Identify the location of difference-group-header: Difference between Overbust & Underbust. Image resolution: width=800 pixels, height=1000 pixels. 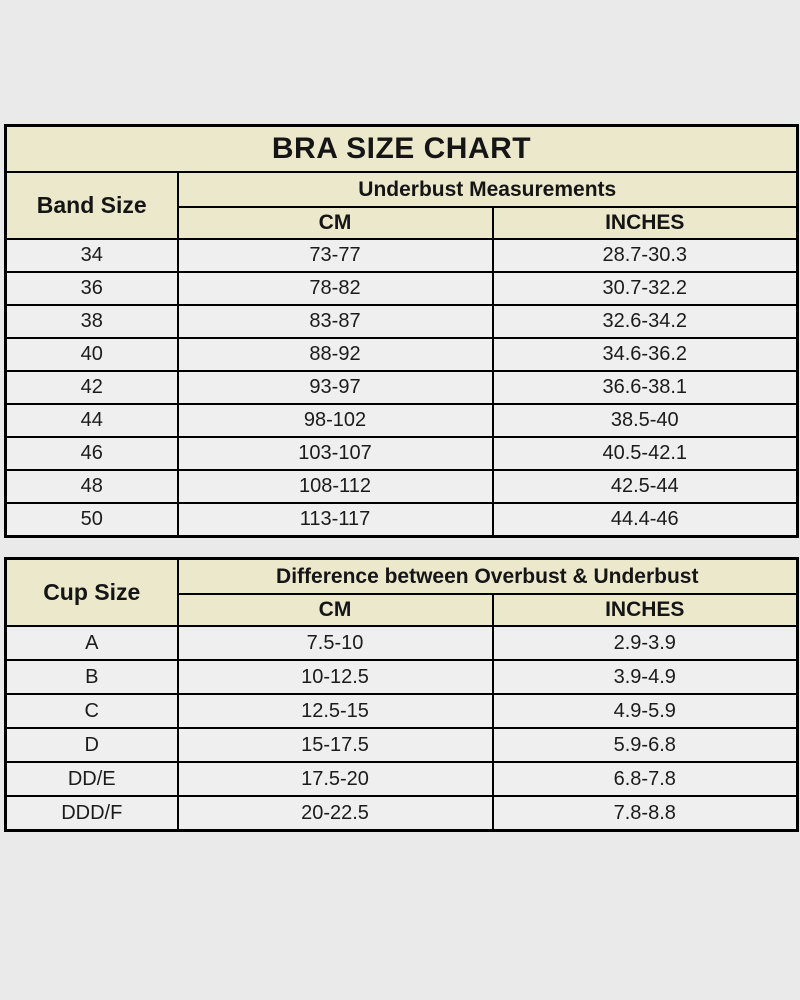
(487, 576).